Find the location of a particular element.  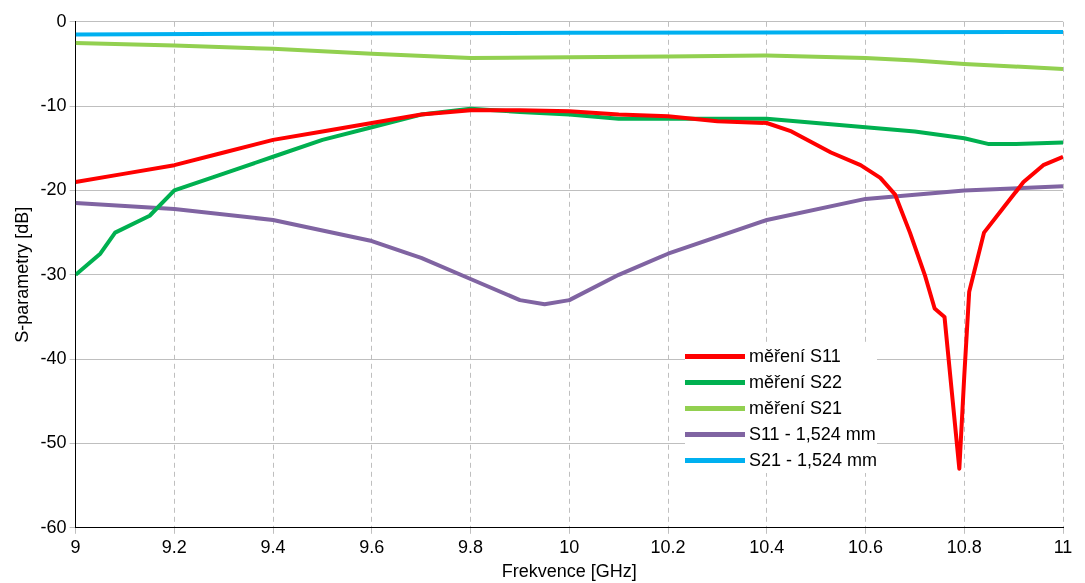

legend-label: S11 - 1,524 mm is located at coordinates (812, 434).